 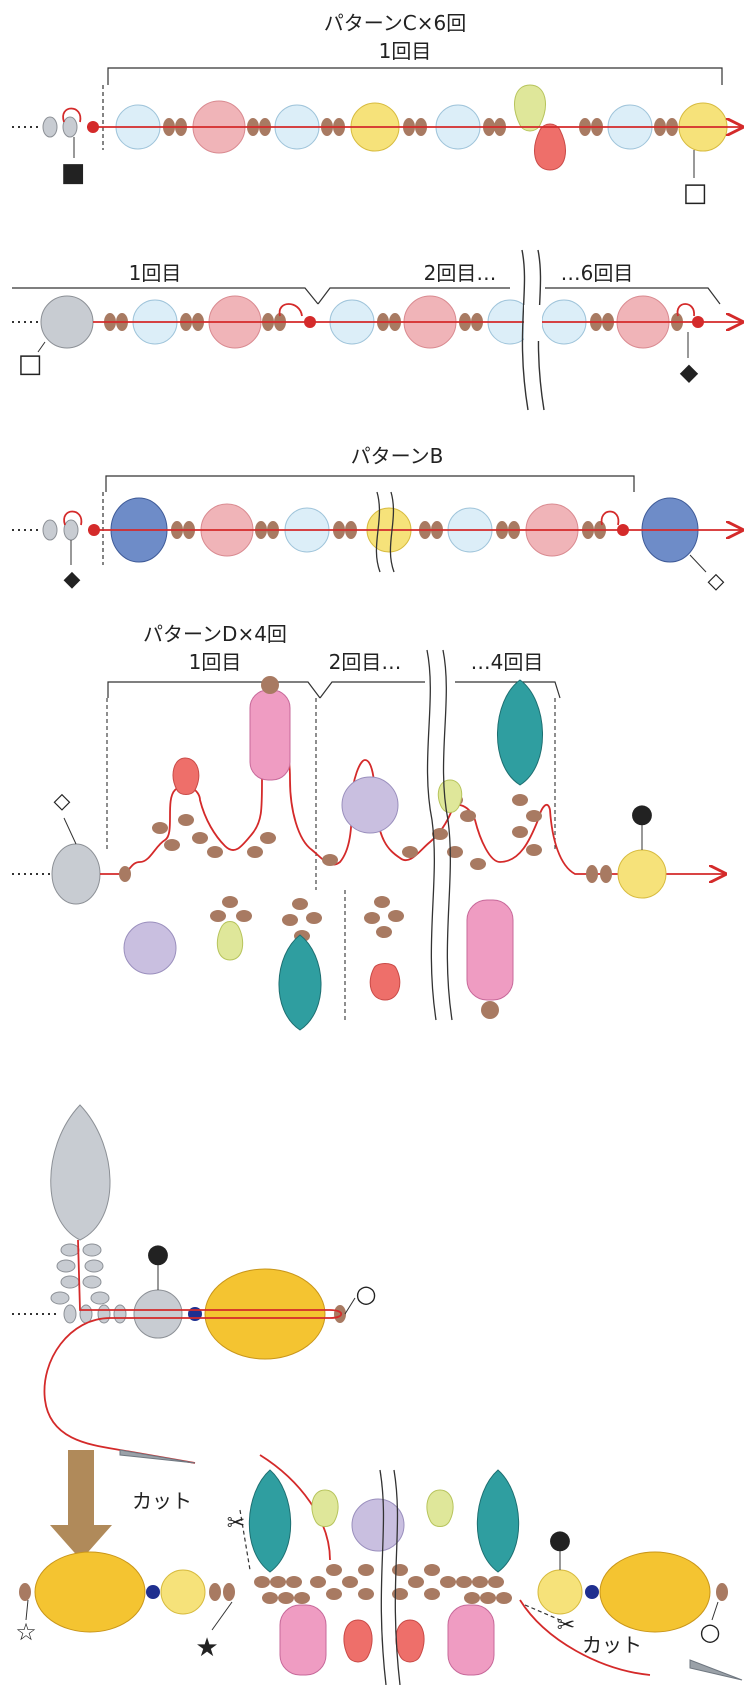 I want to click on section-6-left-marker: ☆, so click(x=26, y=1632).